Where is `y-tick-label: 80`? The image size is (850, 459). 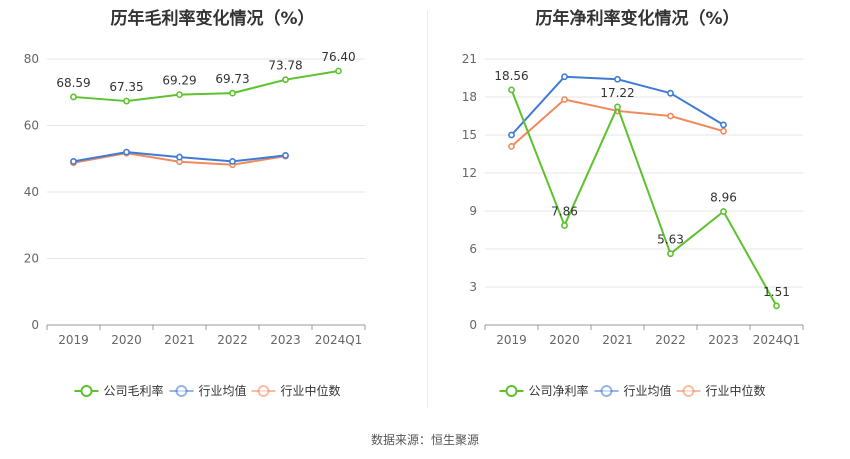 y-tick-label: 80 is located at coordinates (31, 59).